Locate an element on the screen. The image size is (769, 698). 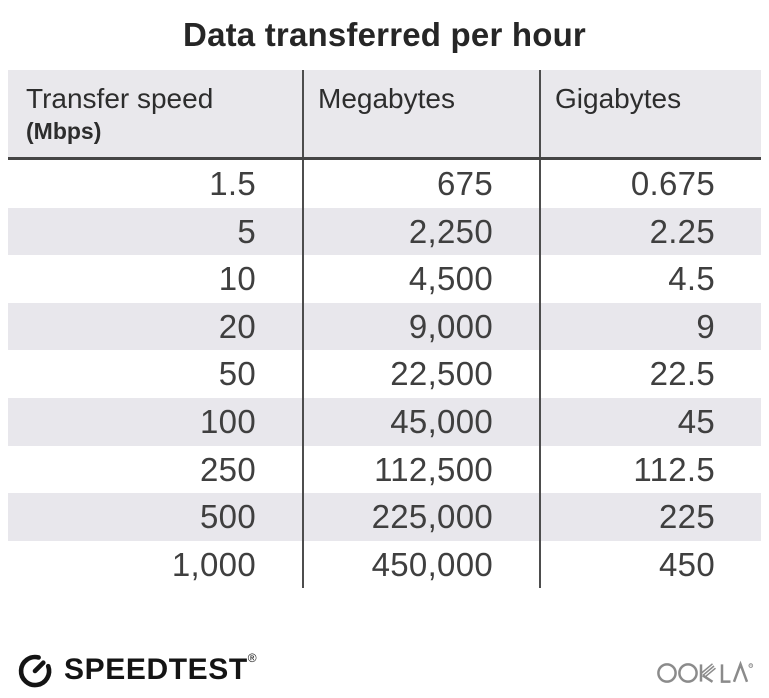
gigabytes-cell: 45 is located at coordinates (650, 421).